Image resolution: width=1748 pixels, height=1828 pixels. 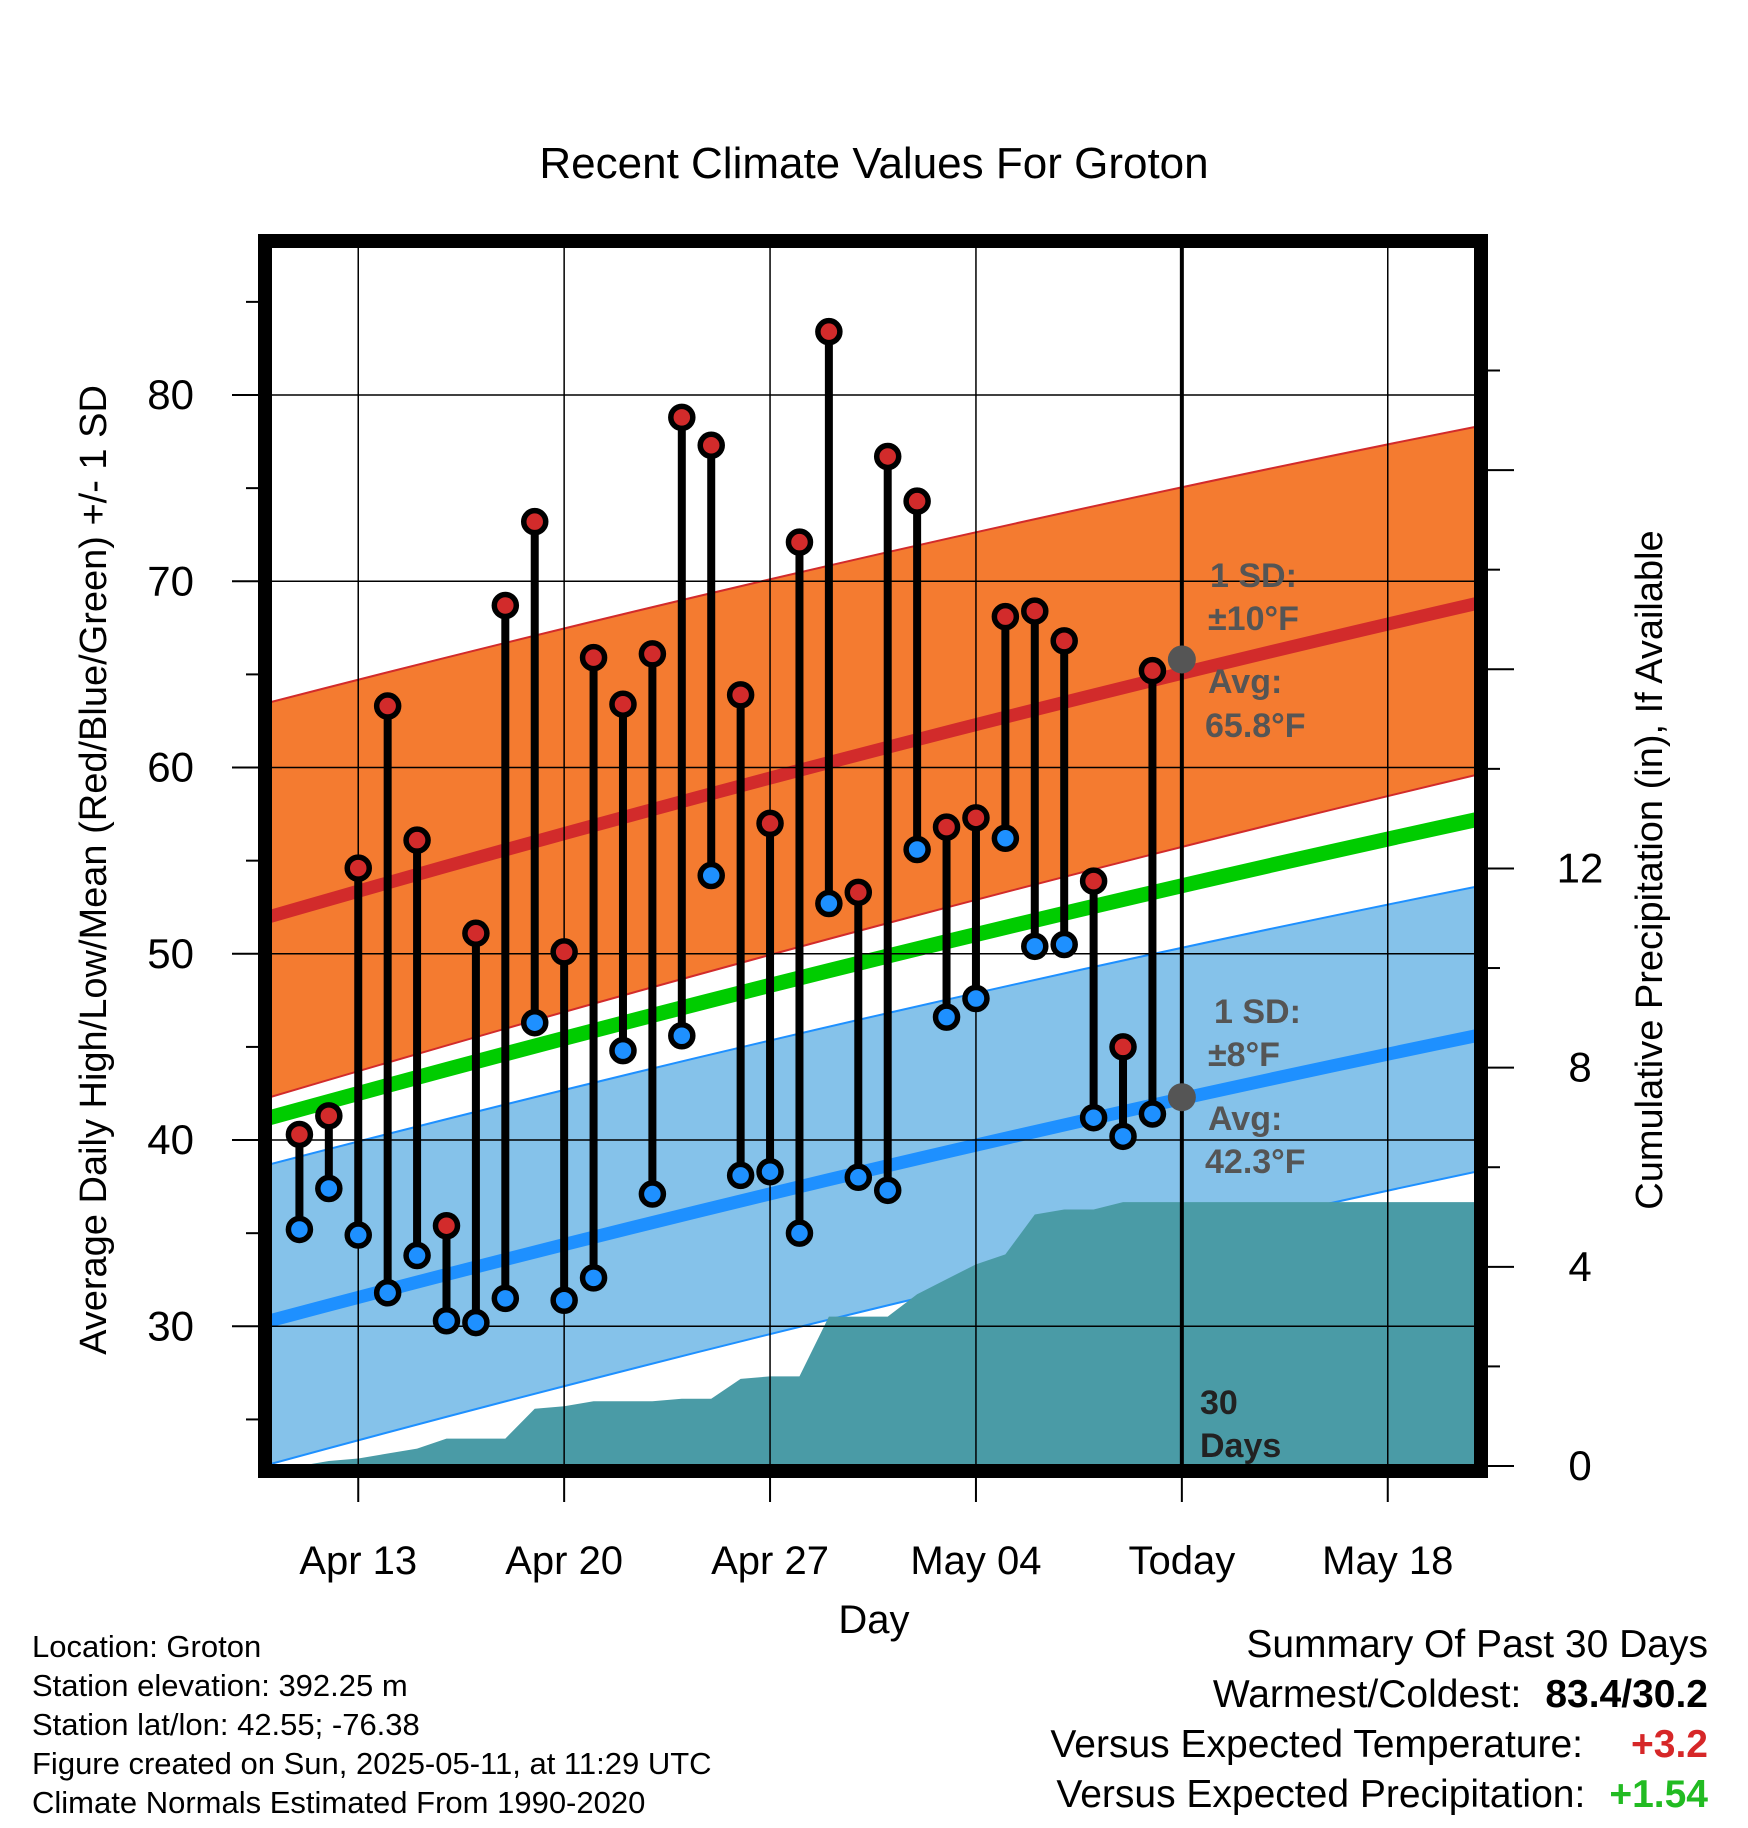 I want to click on low-avg-label: Avg:, so click(x=1245, y=1119).